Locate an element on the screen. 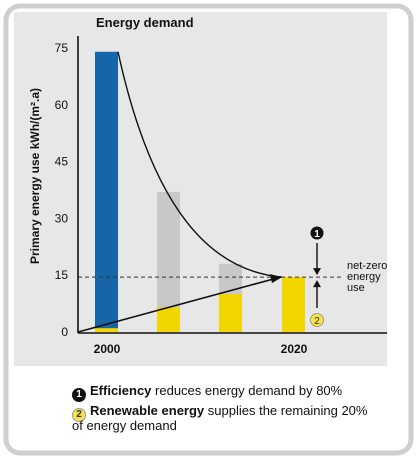 Image resolution: width=417 pixels, height=459 pixels. y-tick-label: 30 is located at coordinates (62, 218).